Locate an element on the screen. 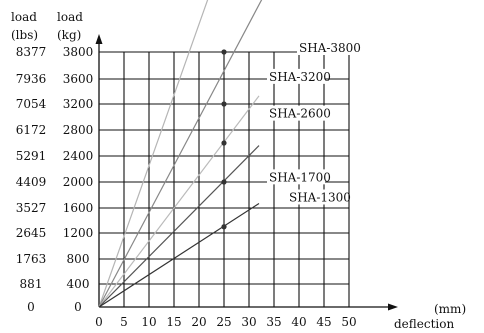  y-tick-label-lbs: 7054 is located at coordinates (31, 104).